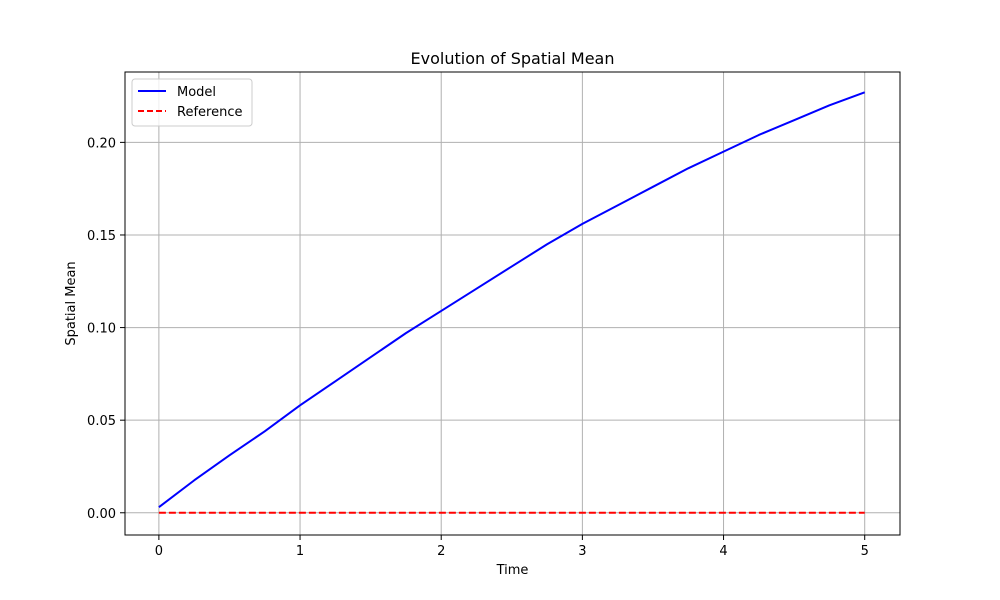 Image resolution: width=1000 pixels, height=600 pixels. What do you see at coordinates (192, 102) in the screenshot?
I see `legend: Model Reference` at bounding box center [192, 102].